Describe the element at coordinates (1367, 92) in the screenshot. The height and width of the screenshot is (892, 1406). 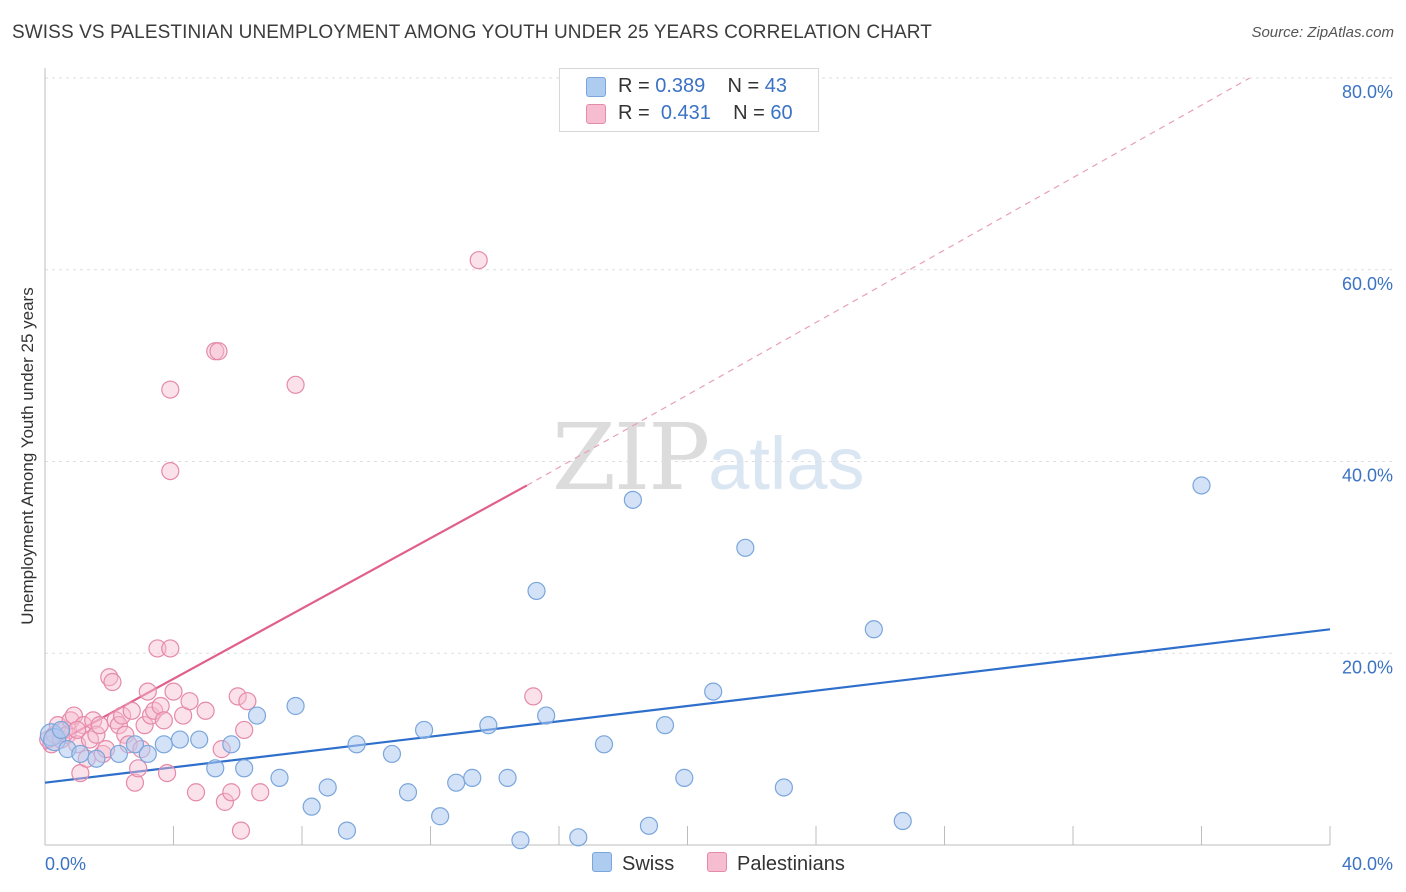
I see `y-tick-label: 80.0%` at that location.